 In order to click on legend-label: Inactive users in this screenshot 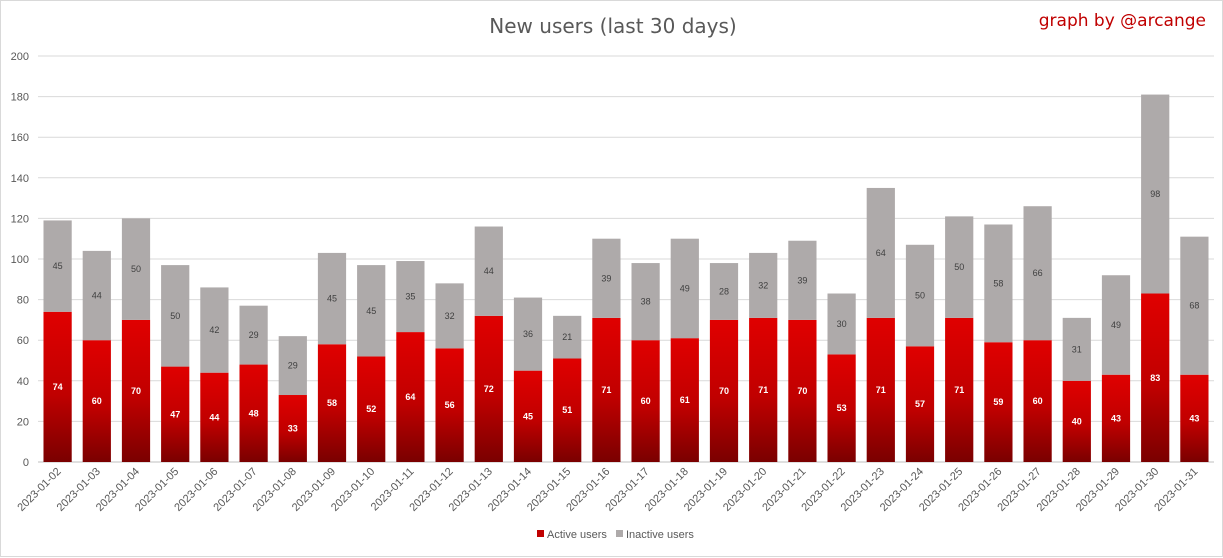, I will do `click(660, 535)`.